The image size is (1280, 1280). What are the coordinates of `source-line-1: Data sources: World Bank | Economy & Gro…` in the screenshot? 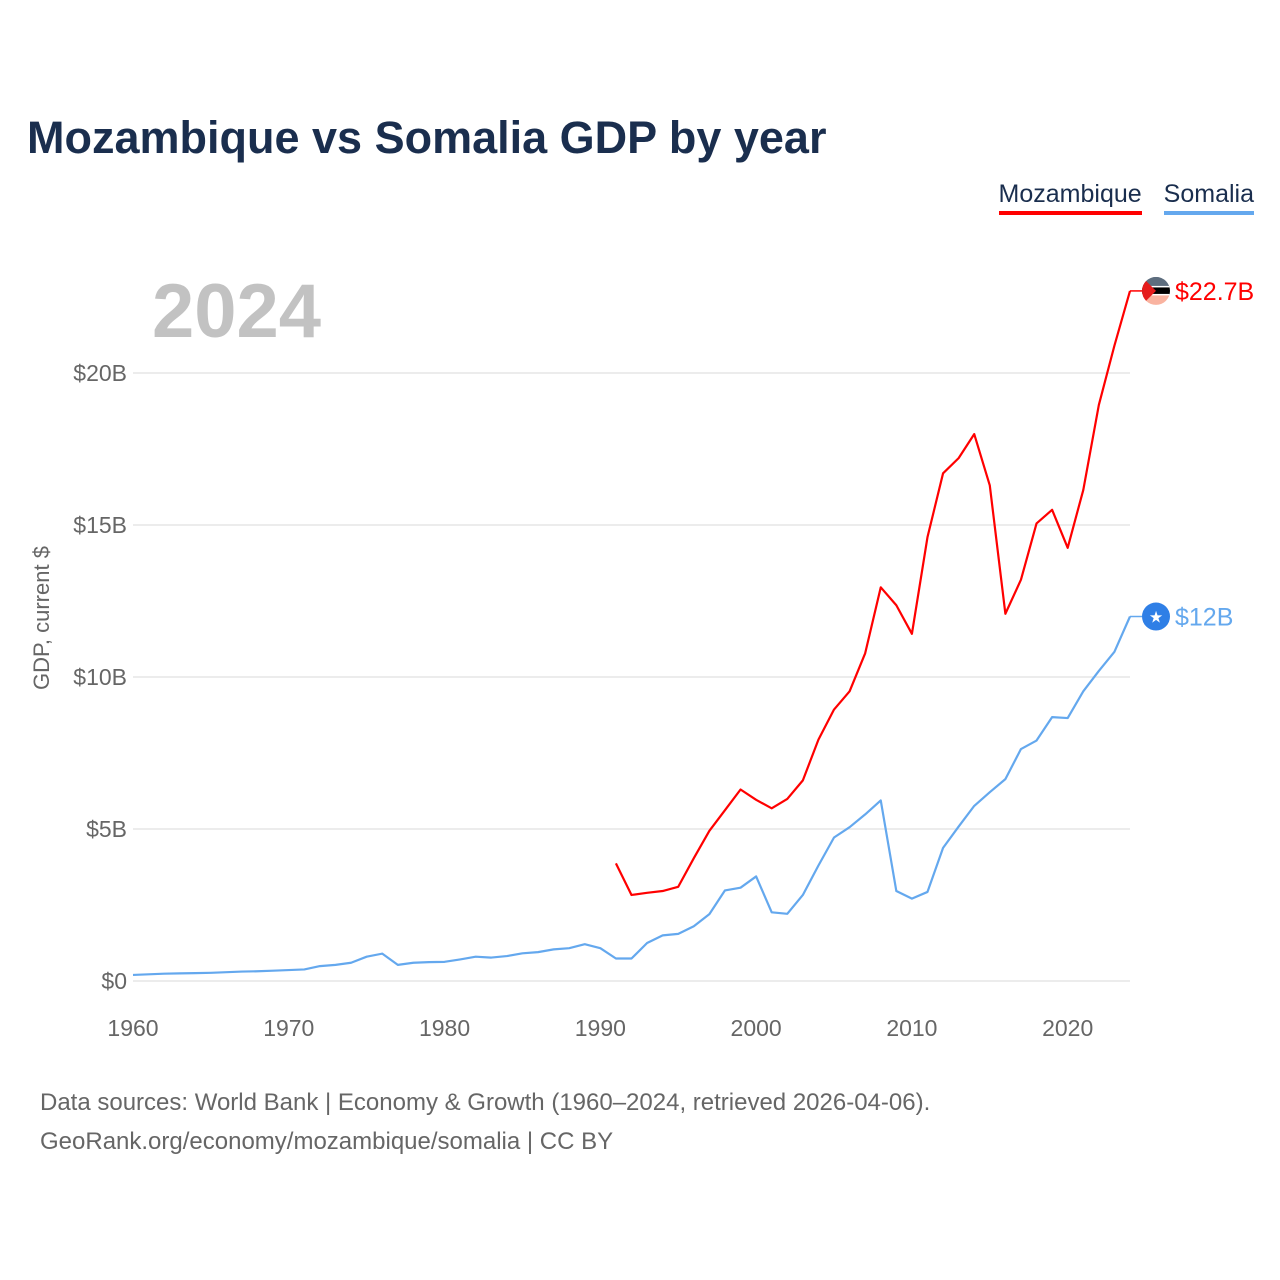 It's located at (485, 1102).